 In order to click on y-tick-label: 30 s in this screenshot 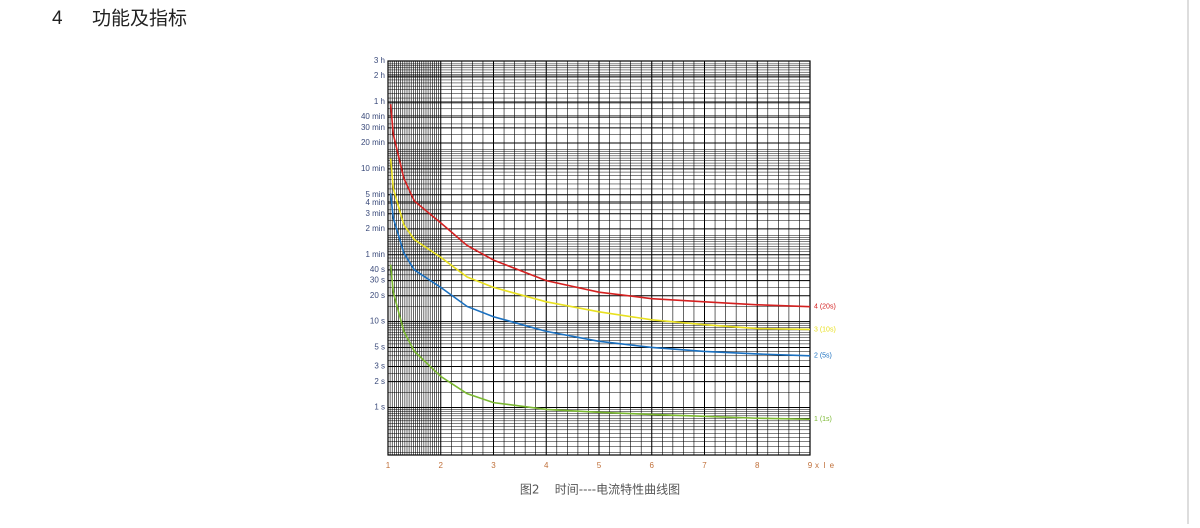, I will do `click(377, 280)`.